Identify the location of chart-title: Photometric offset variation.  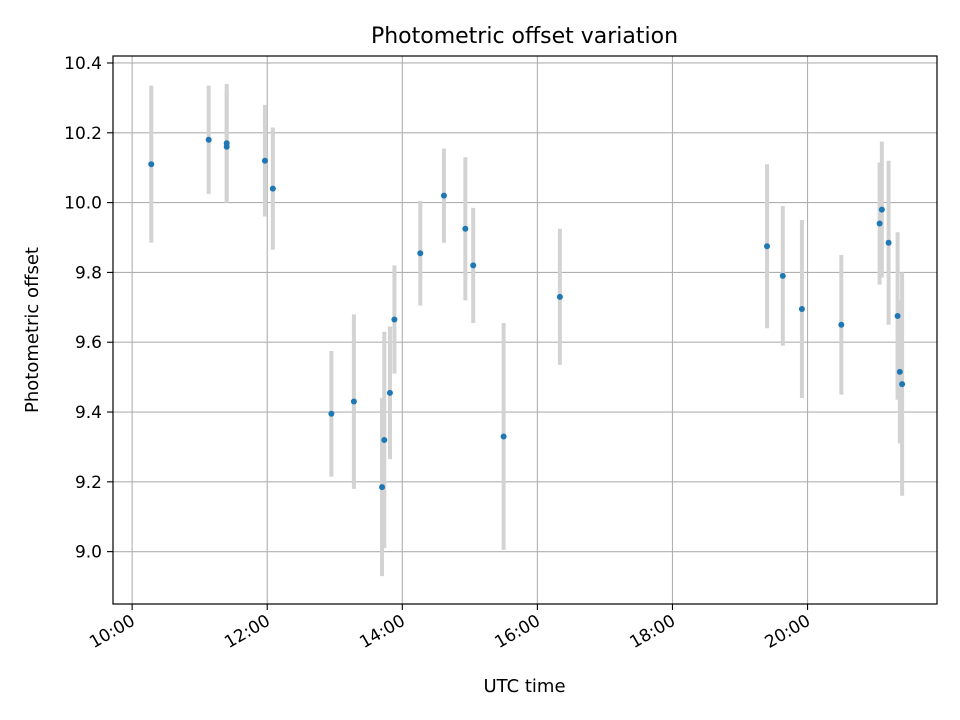
(524, 36).